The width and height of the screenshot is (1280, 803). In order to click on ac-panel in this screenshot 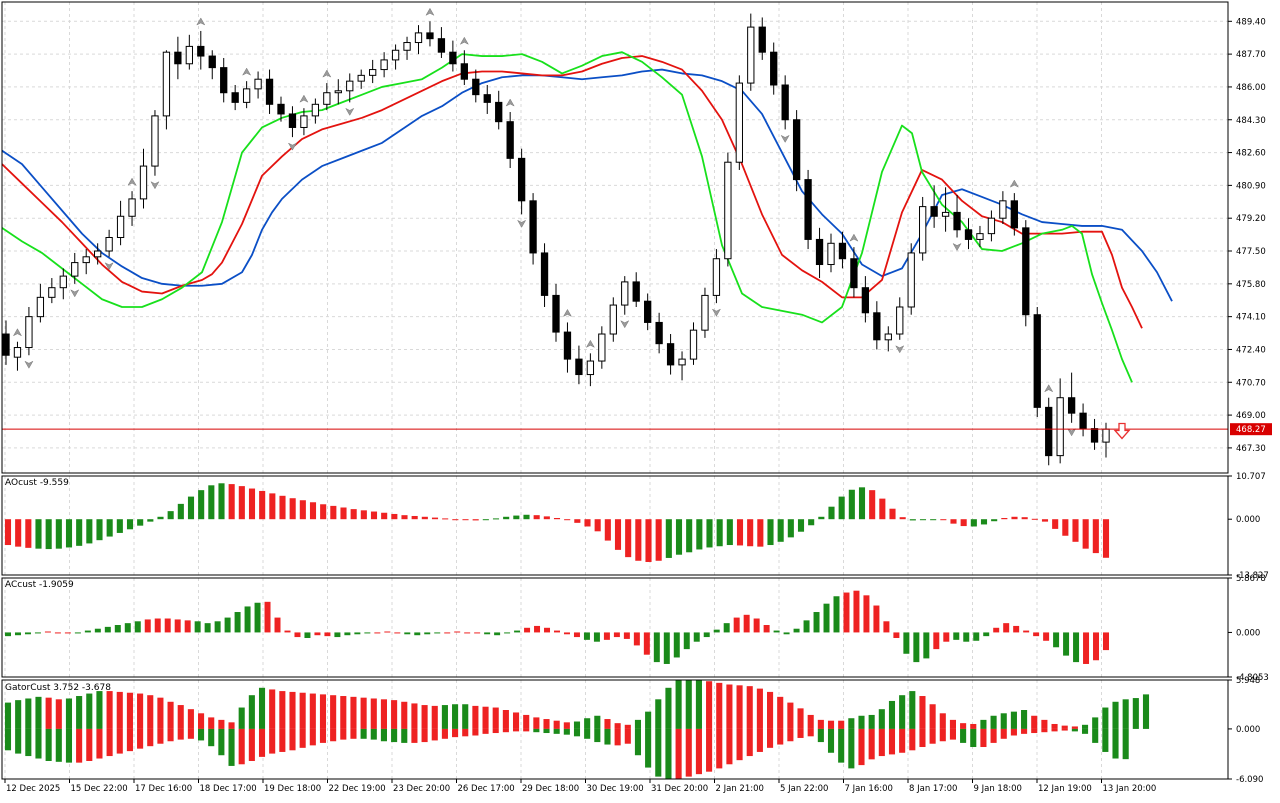, I will do `click(557, 627)`.